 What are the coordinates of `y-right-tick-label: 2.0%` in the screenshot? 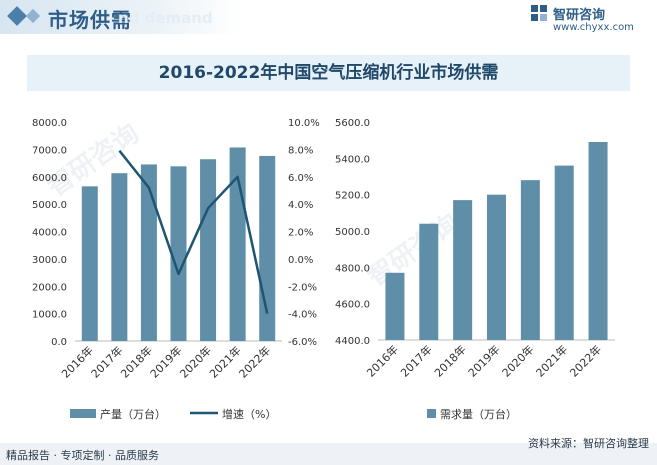 It's located at (300, 233).